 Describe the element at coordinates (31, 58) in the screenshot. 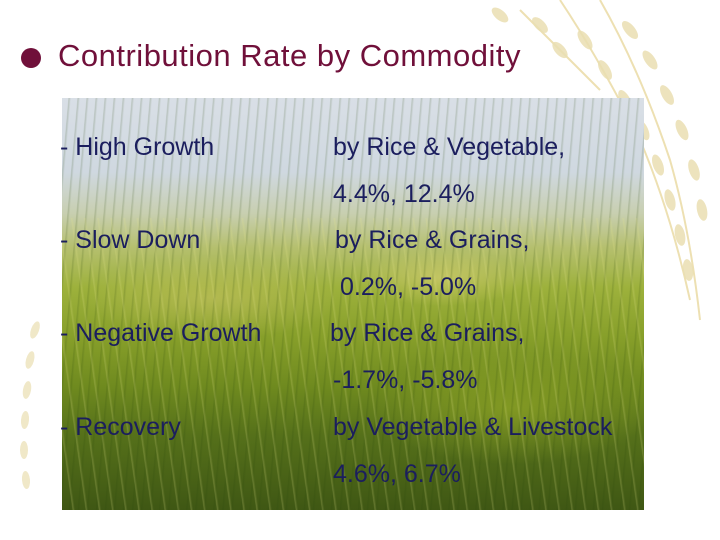

I see `filled-circle-icon` at that location.